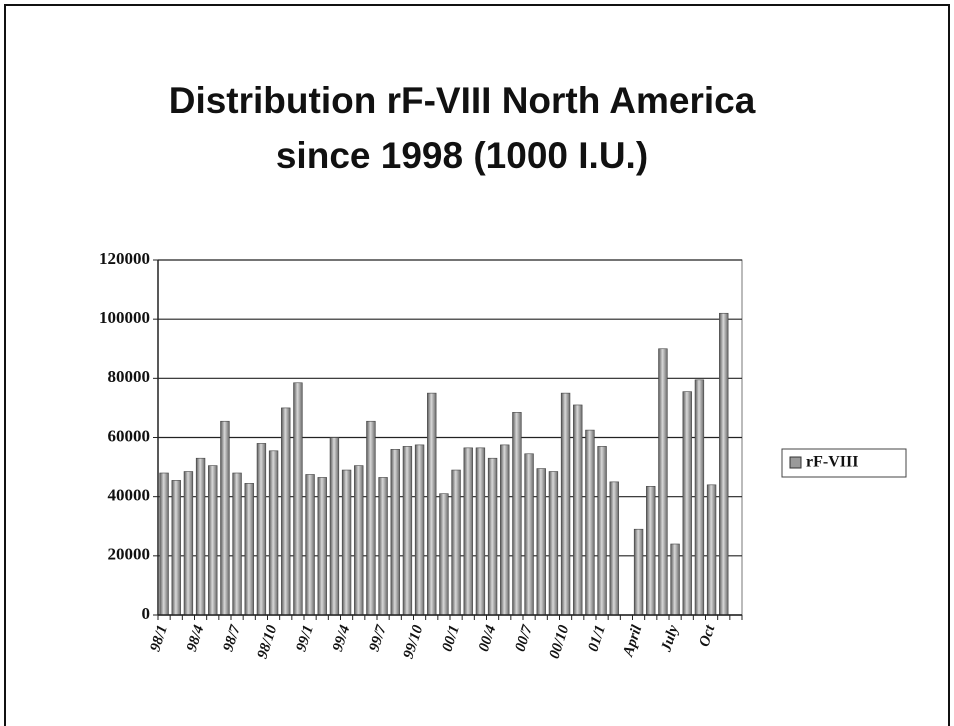  Describe the element at coordinates (378, 638) in the screenshot. I see `x-tick-label: 99/7` at that location.